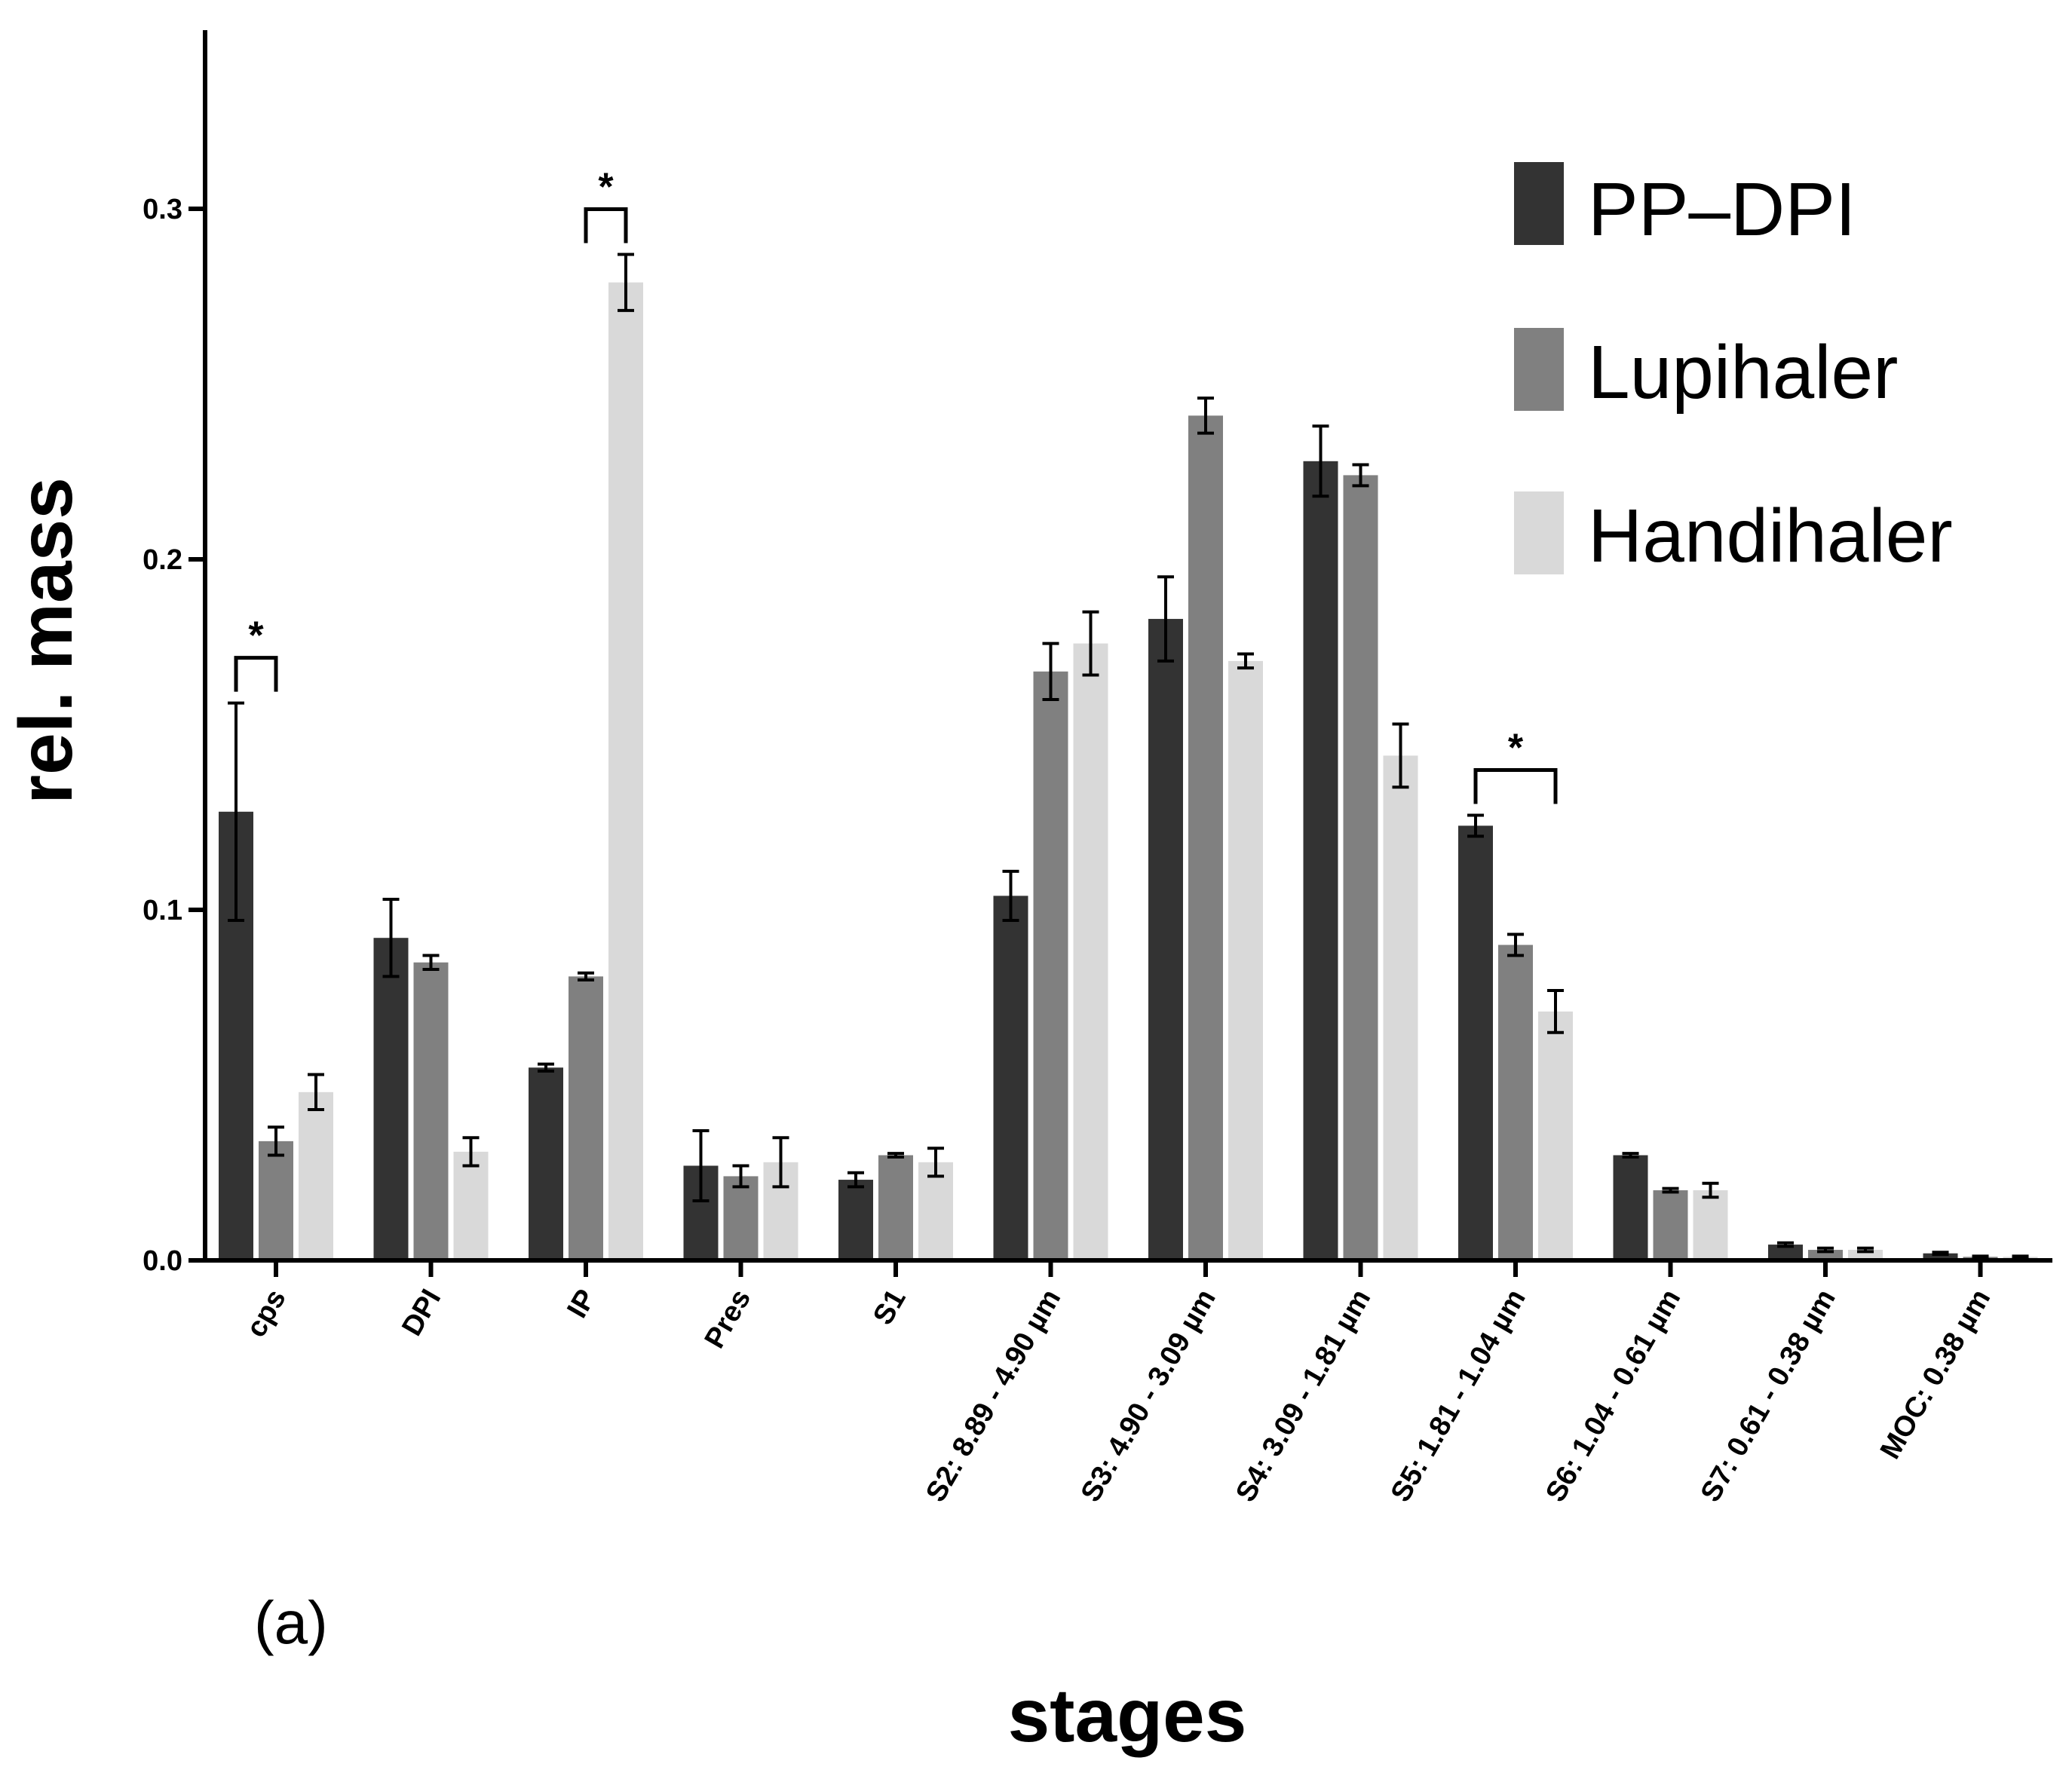  Describe the element at coordinates (741, 1218) in the screenshot. I see `bar-lupihaler-pres` at that location.